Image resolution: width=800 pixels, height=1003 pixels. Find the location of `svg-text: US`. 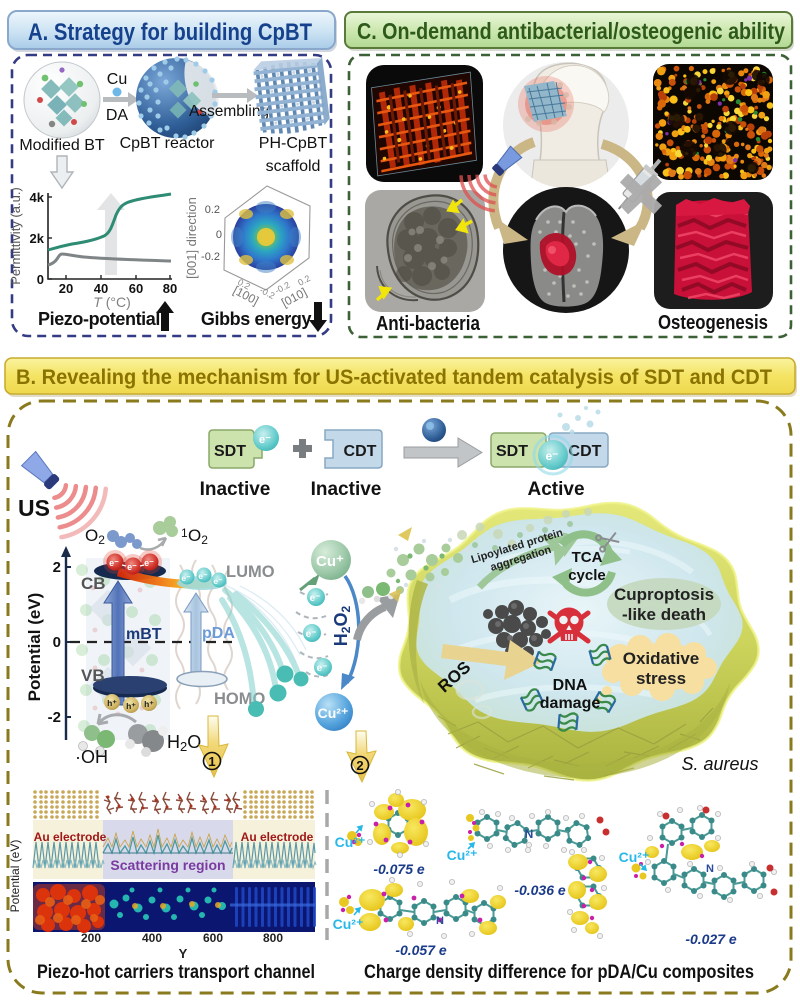

svg-text: US is located at coordinates (34, 508).